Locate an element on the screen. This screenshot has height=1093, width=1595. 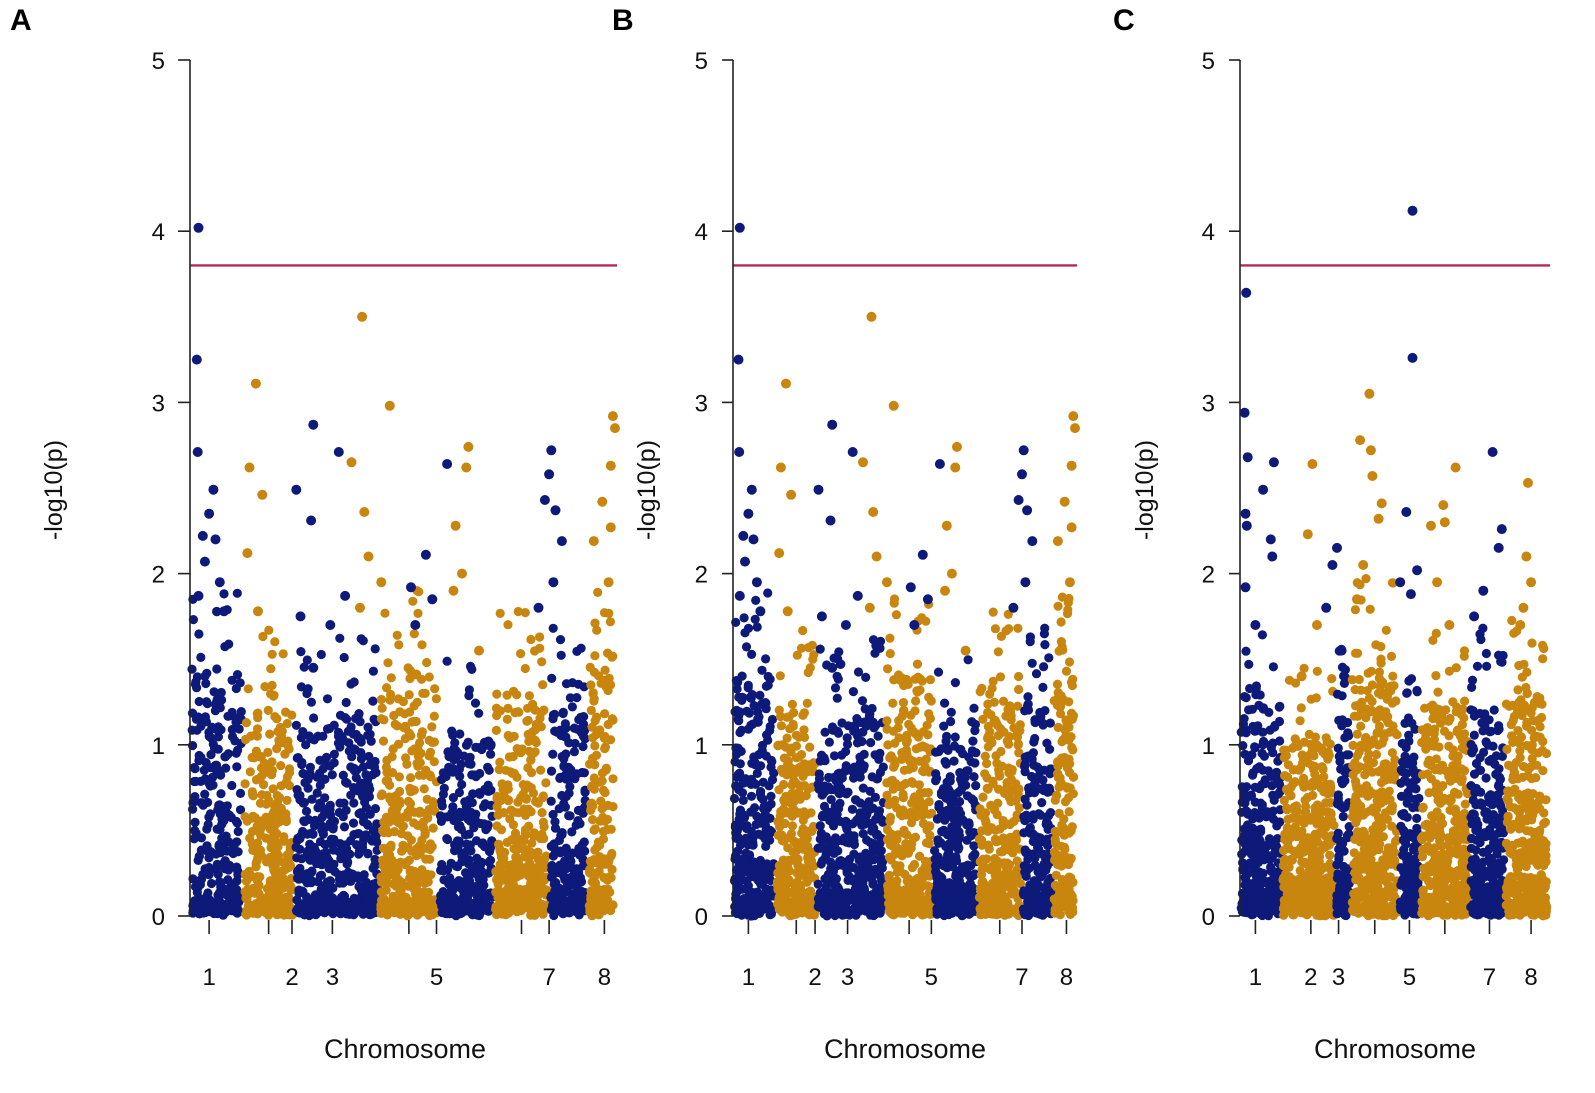
x-axis-label: Chromosome is located at coordinates (405, 1049).